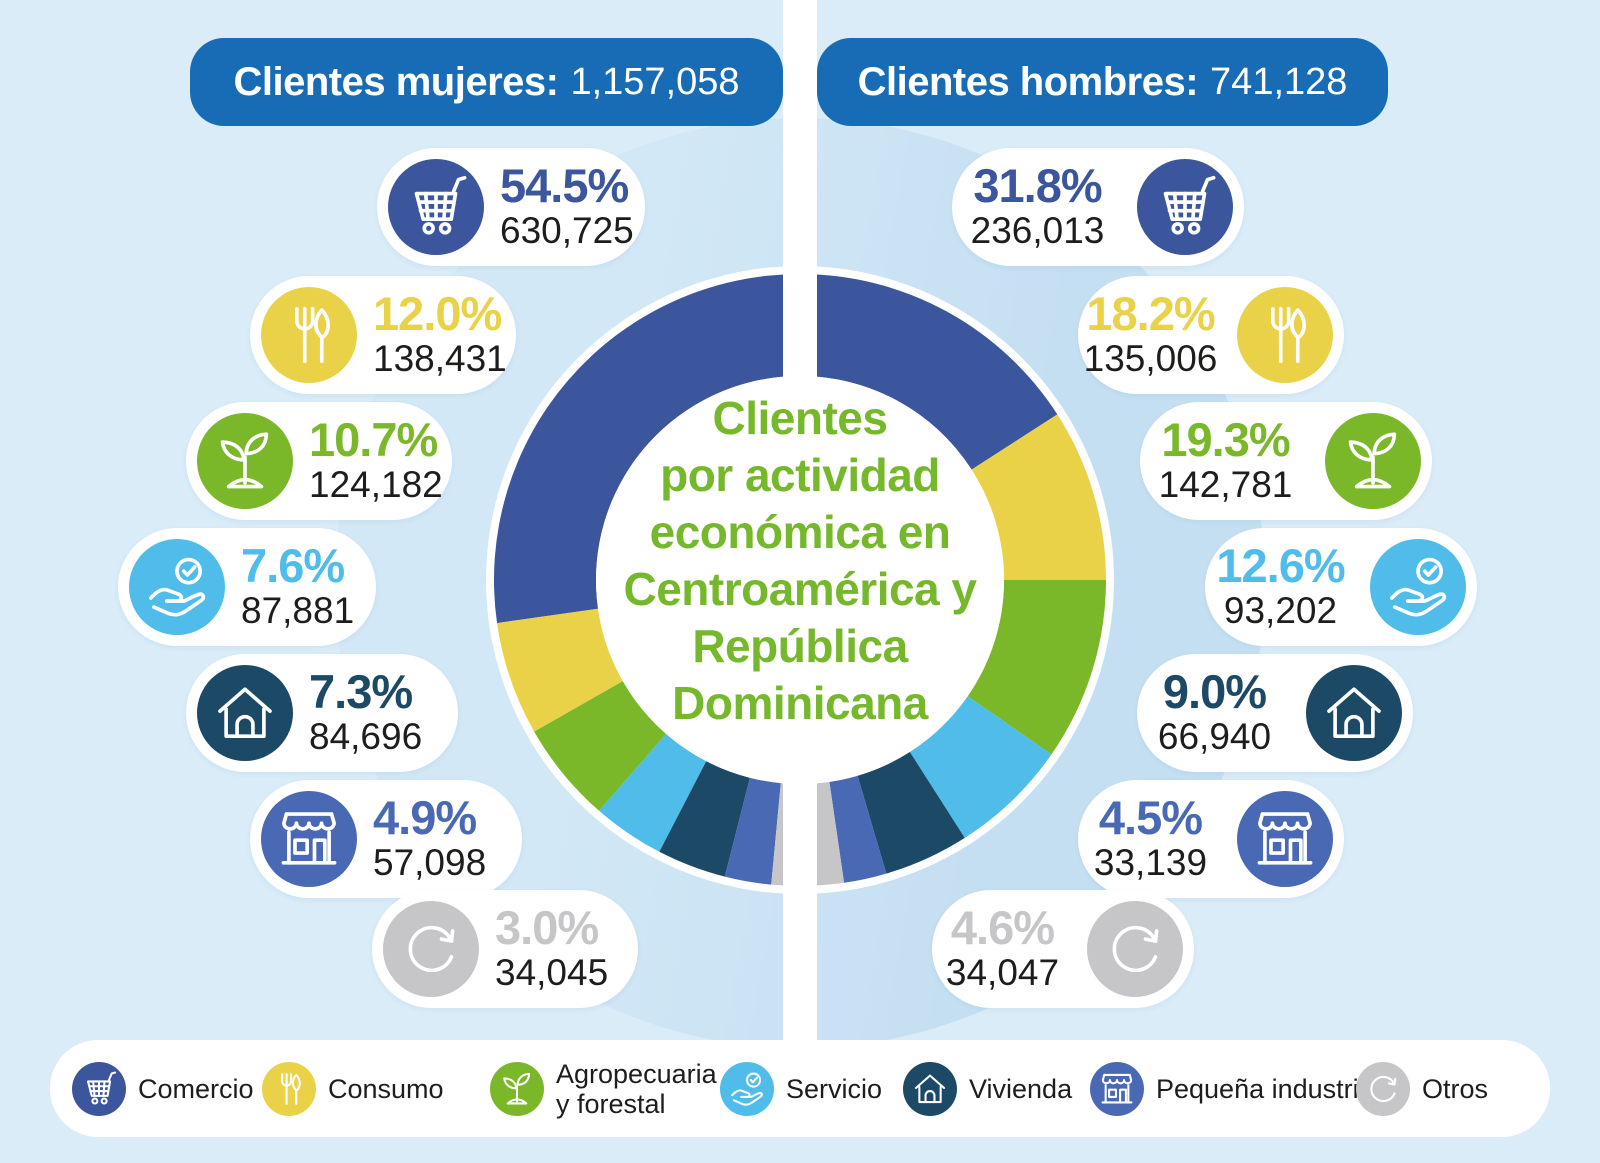  I want to click on stat-percentage: 12.6%, so click(1280, 565).